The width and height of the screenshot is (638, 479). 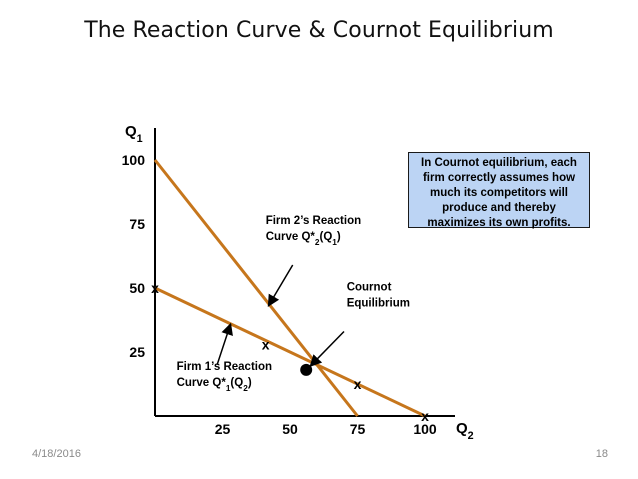 I want to click on firm1-annotation-line: Curve Q*1(Q2), so click(x=214, y=385).